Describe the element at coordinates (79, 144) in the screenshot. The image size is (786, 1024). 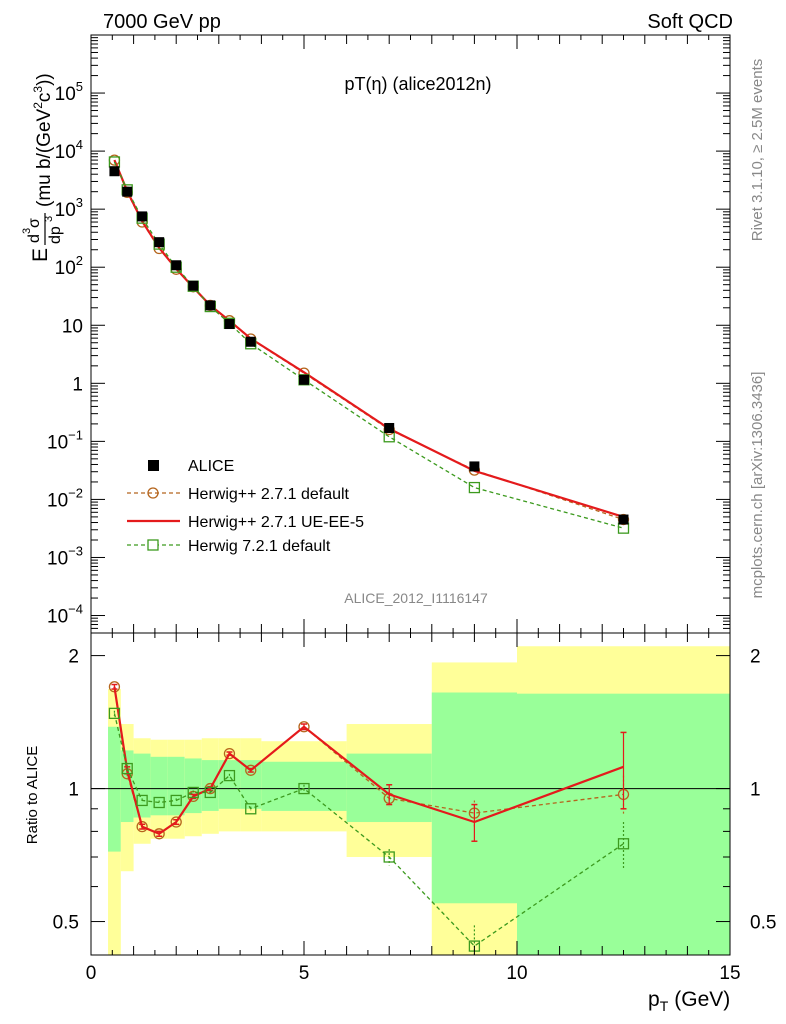
I see `main-y-tick-label-exponent: 4` at that location.